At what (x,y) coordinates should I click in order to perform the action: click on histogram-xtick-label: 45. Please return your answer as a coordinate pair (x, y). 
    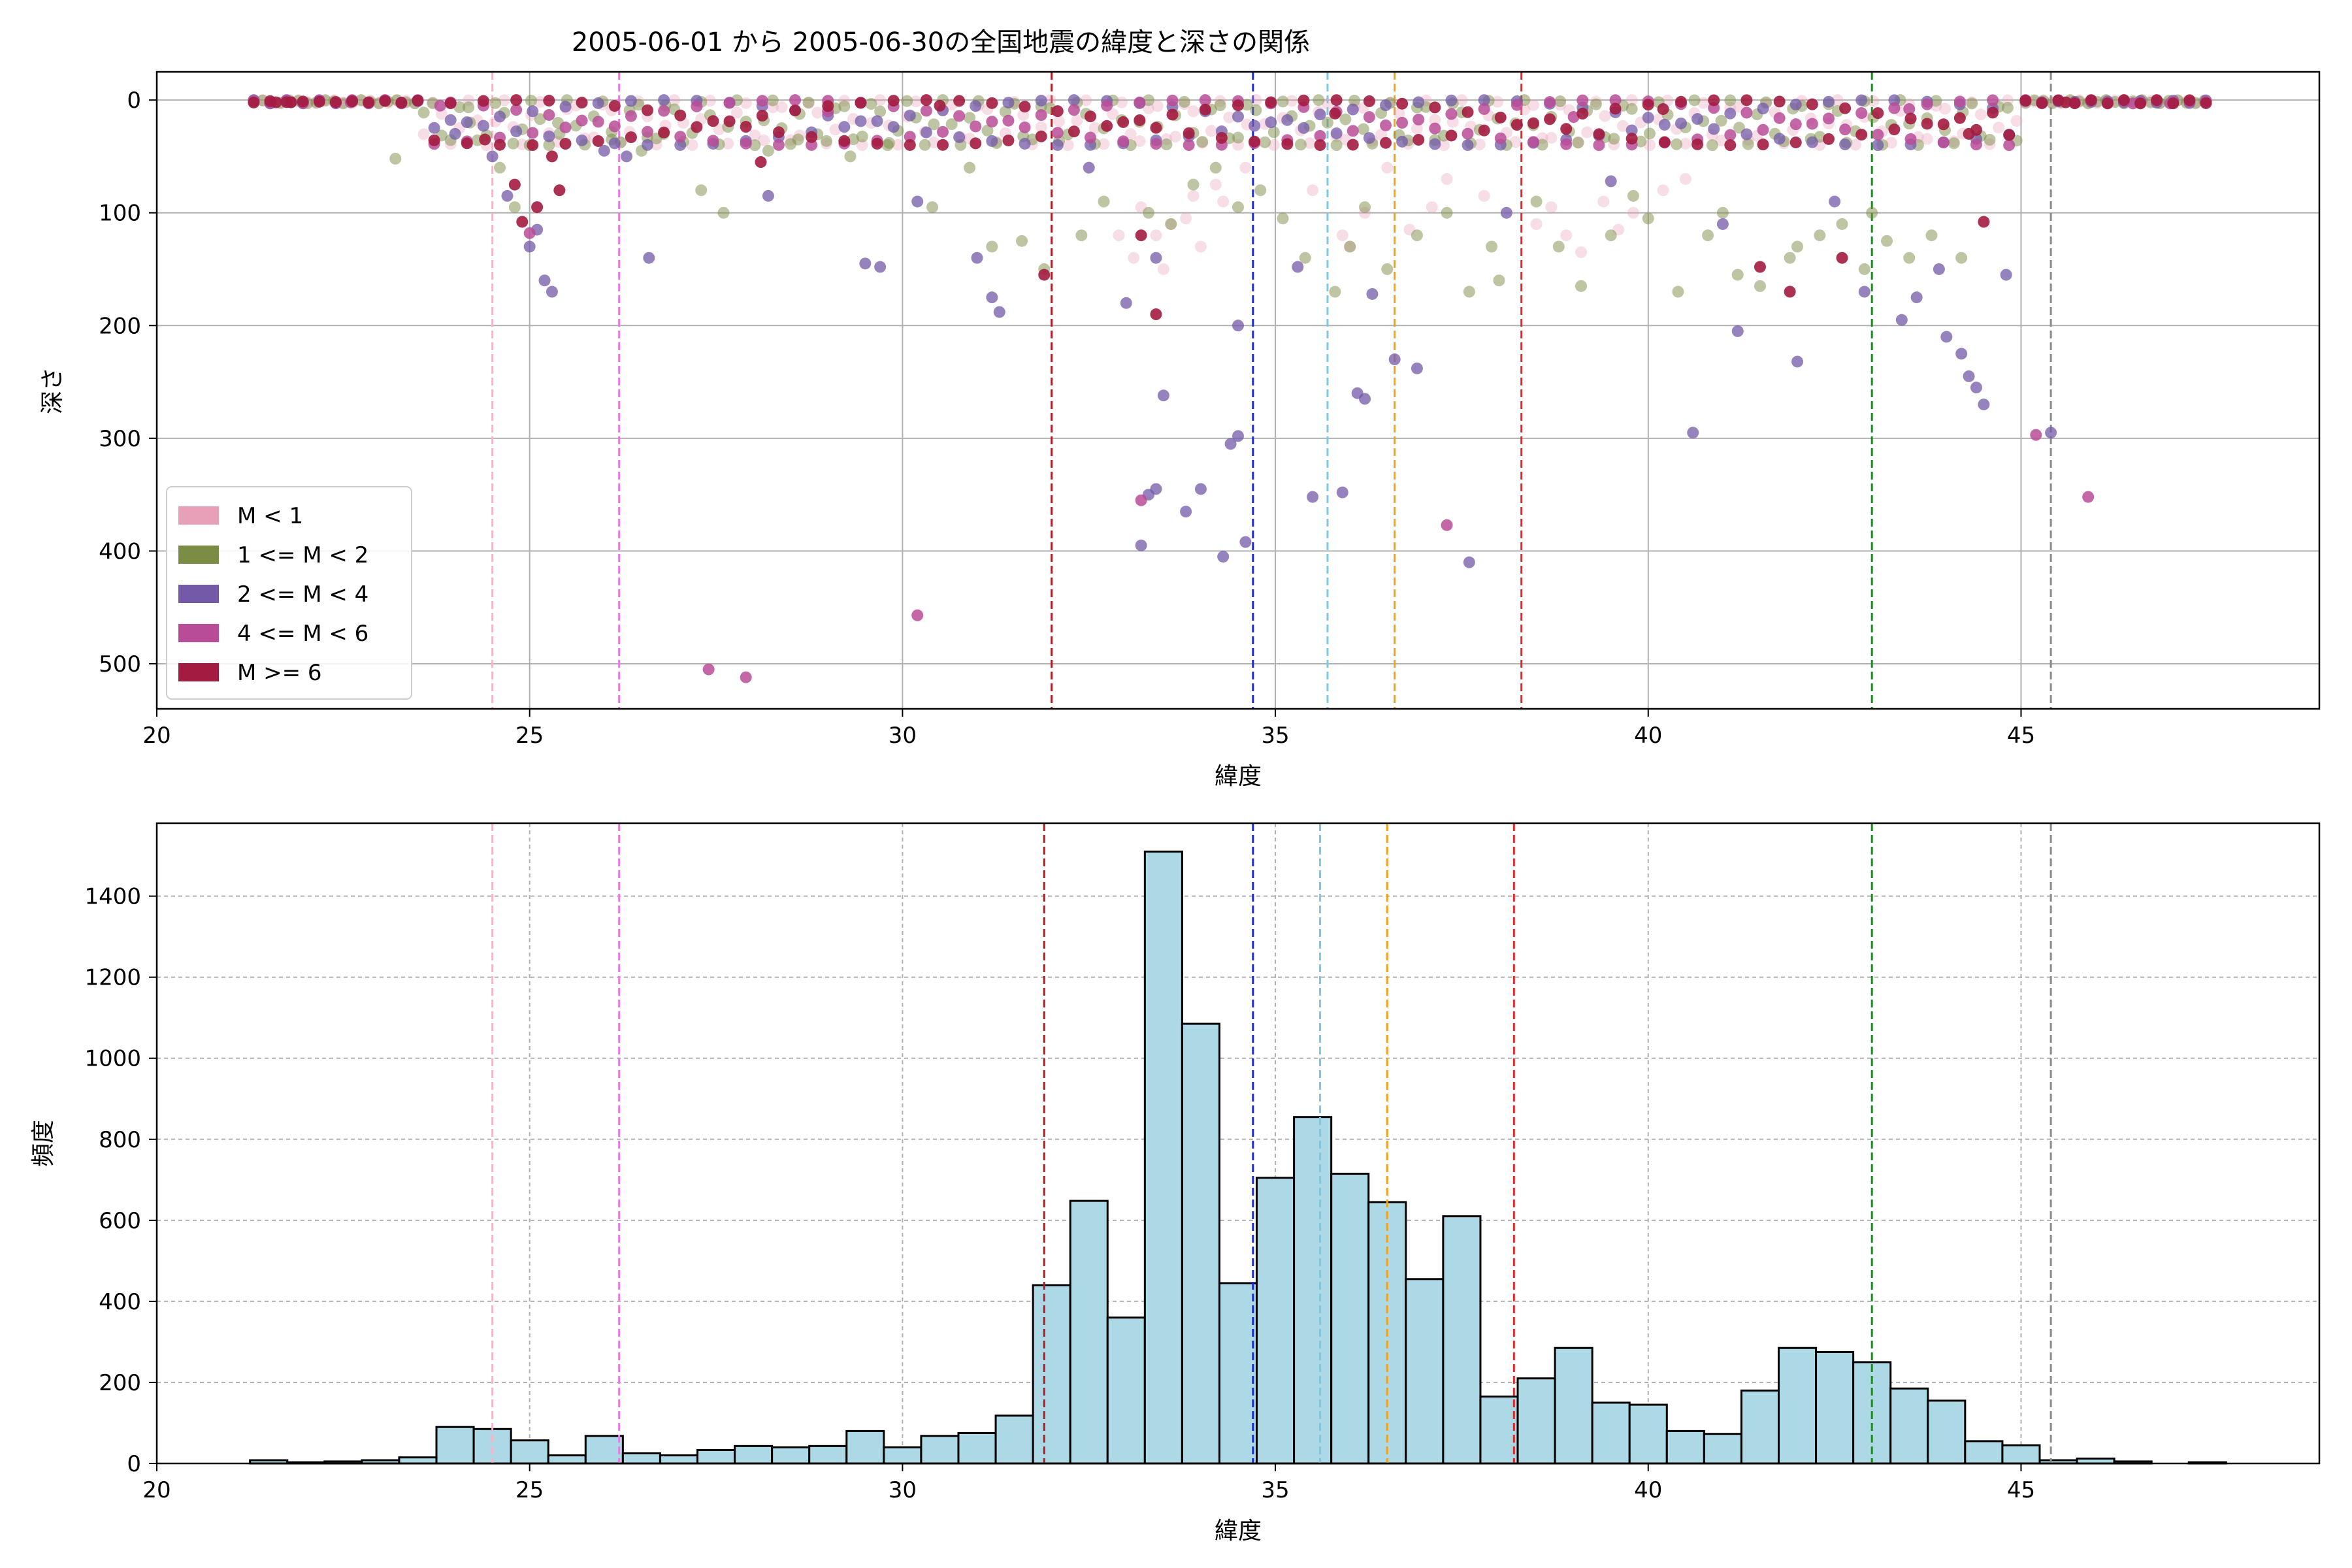
    Looking at the image, I should click on (2021, 1490).